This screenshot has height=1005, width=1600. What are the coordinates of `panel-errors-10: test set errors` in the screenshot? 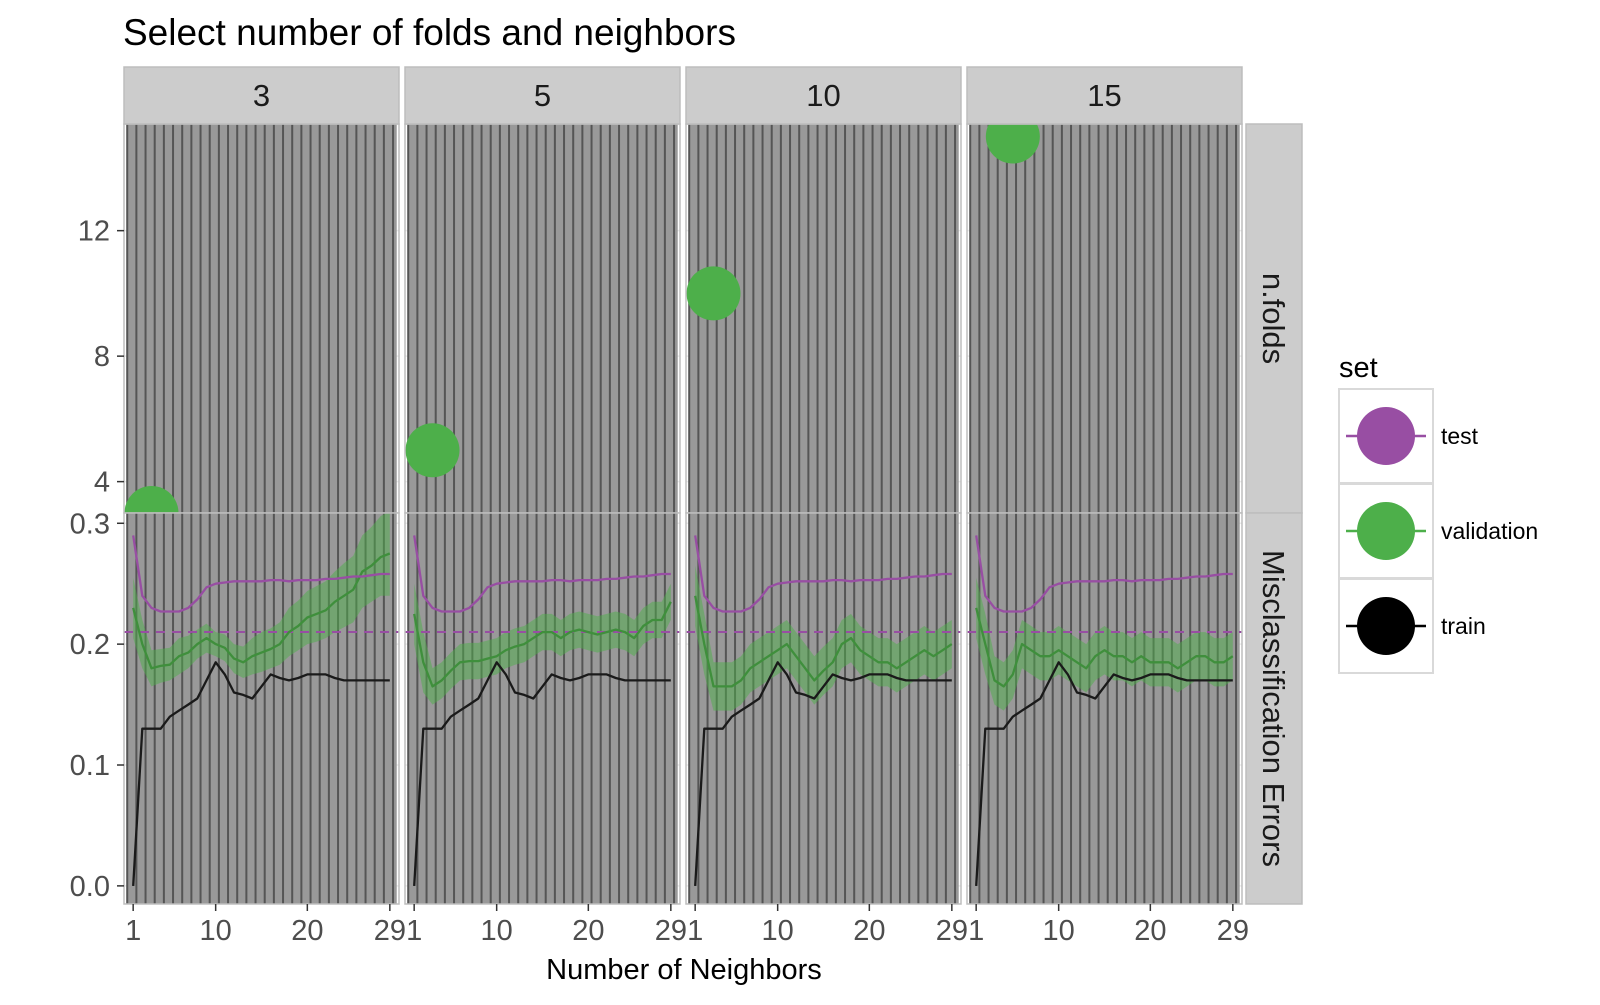 It's located at (823, 708).